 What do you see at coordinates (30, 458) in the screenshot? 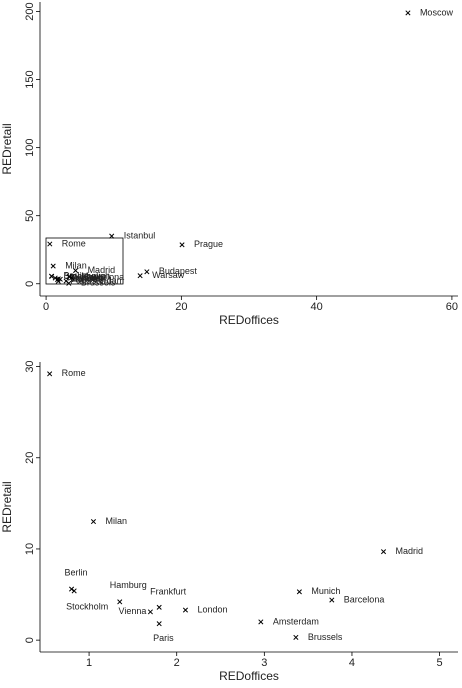
I see `y-tick-label: 20` at bounding box center [30, 458].